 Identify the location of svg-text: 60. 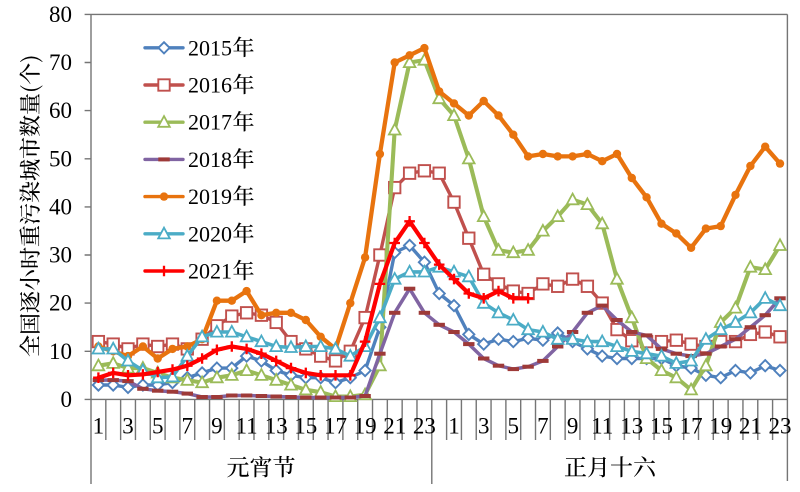
(60, 110).